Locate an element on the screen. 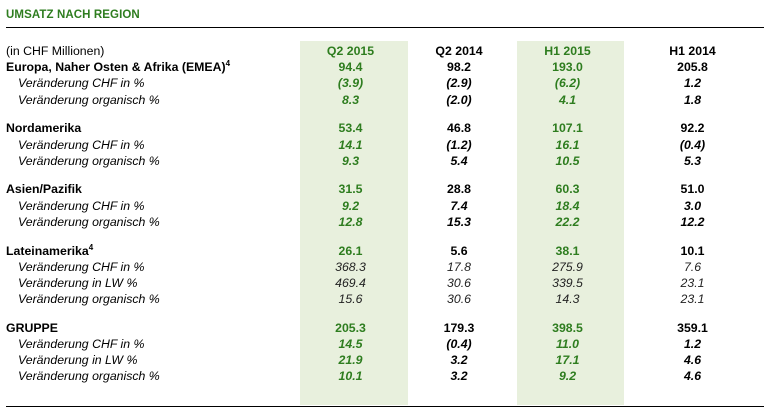 The image size is (771, 415). region-value: 53.4 is located at coordinates (350, 128).